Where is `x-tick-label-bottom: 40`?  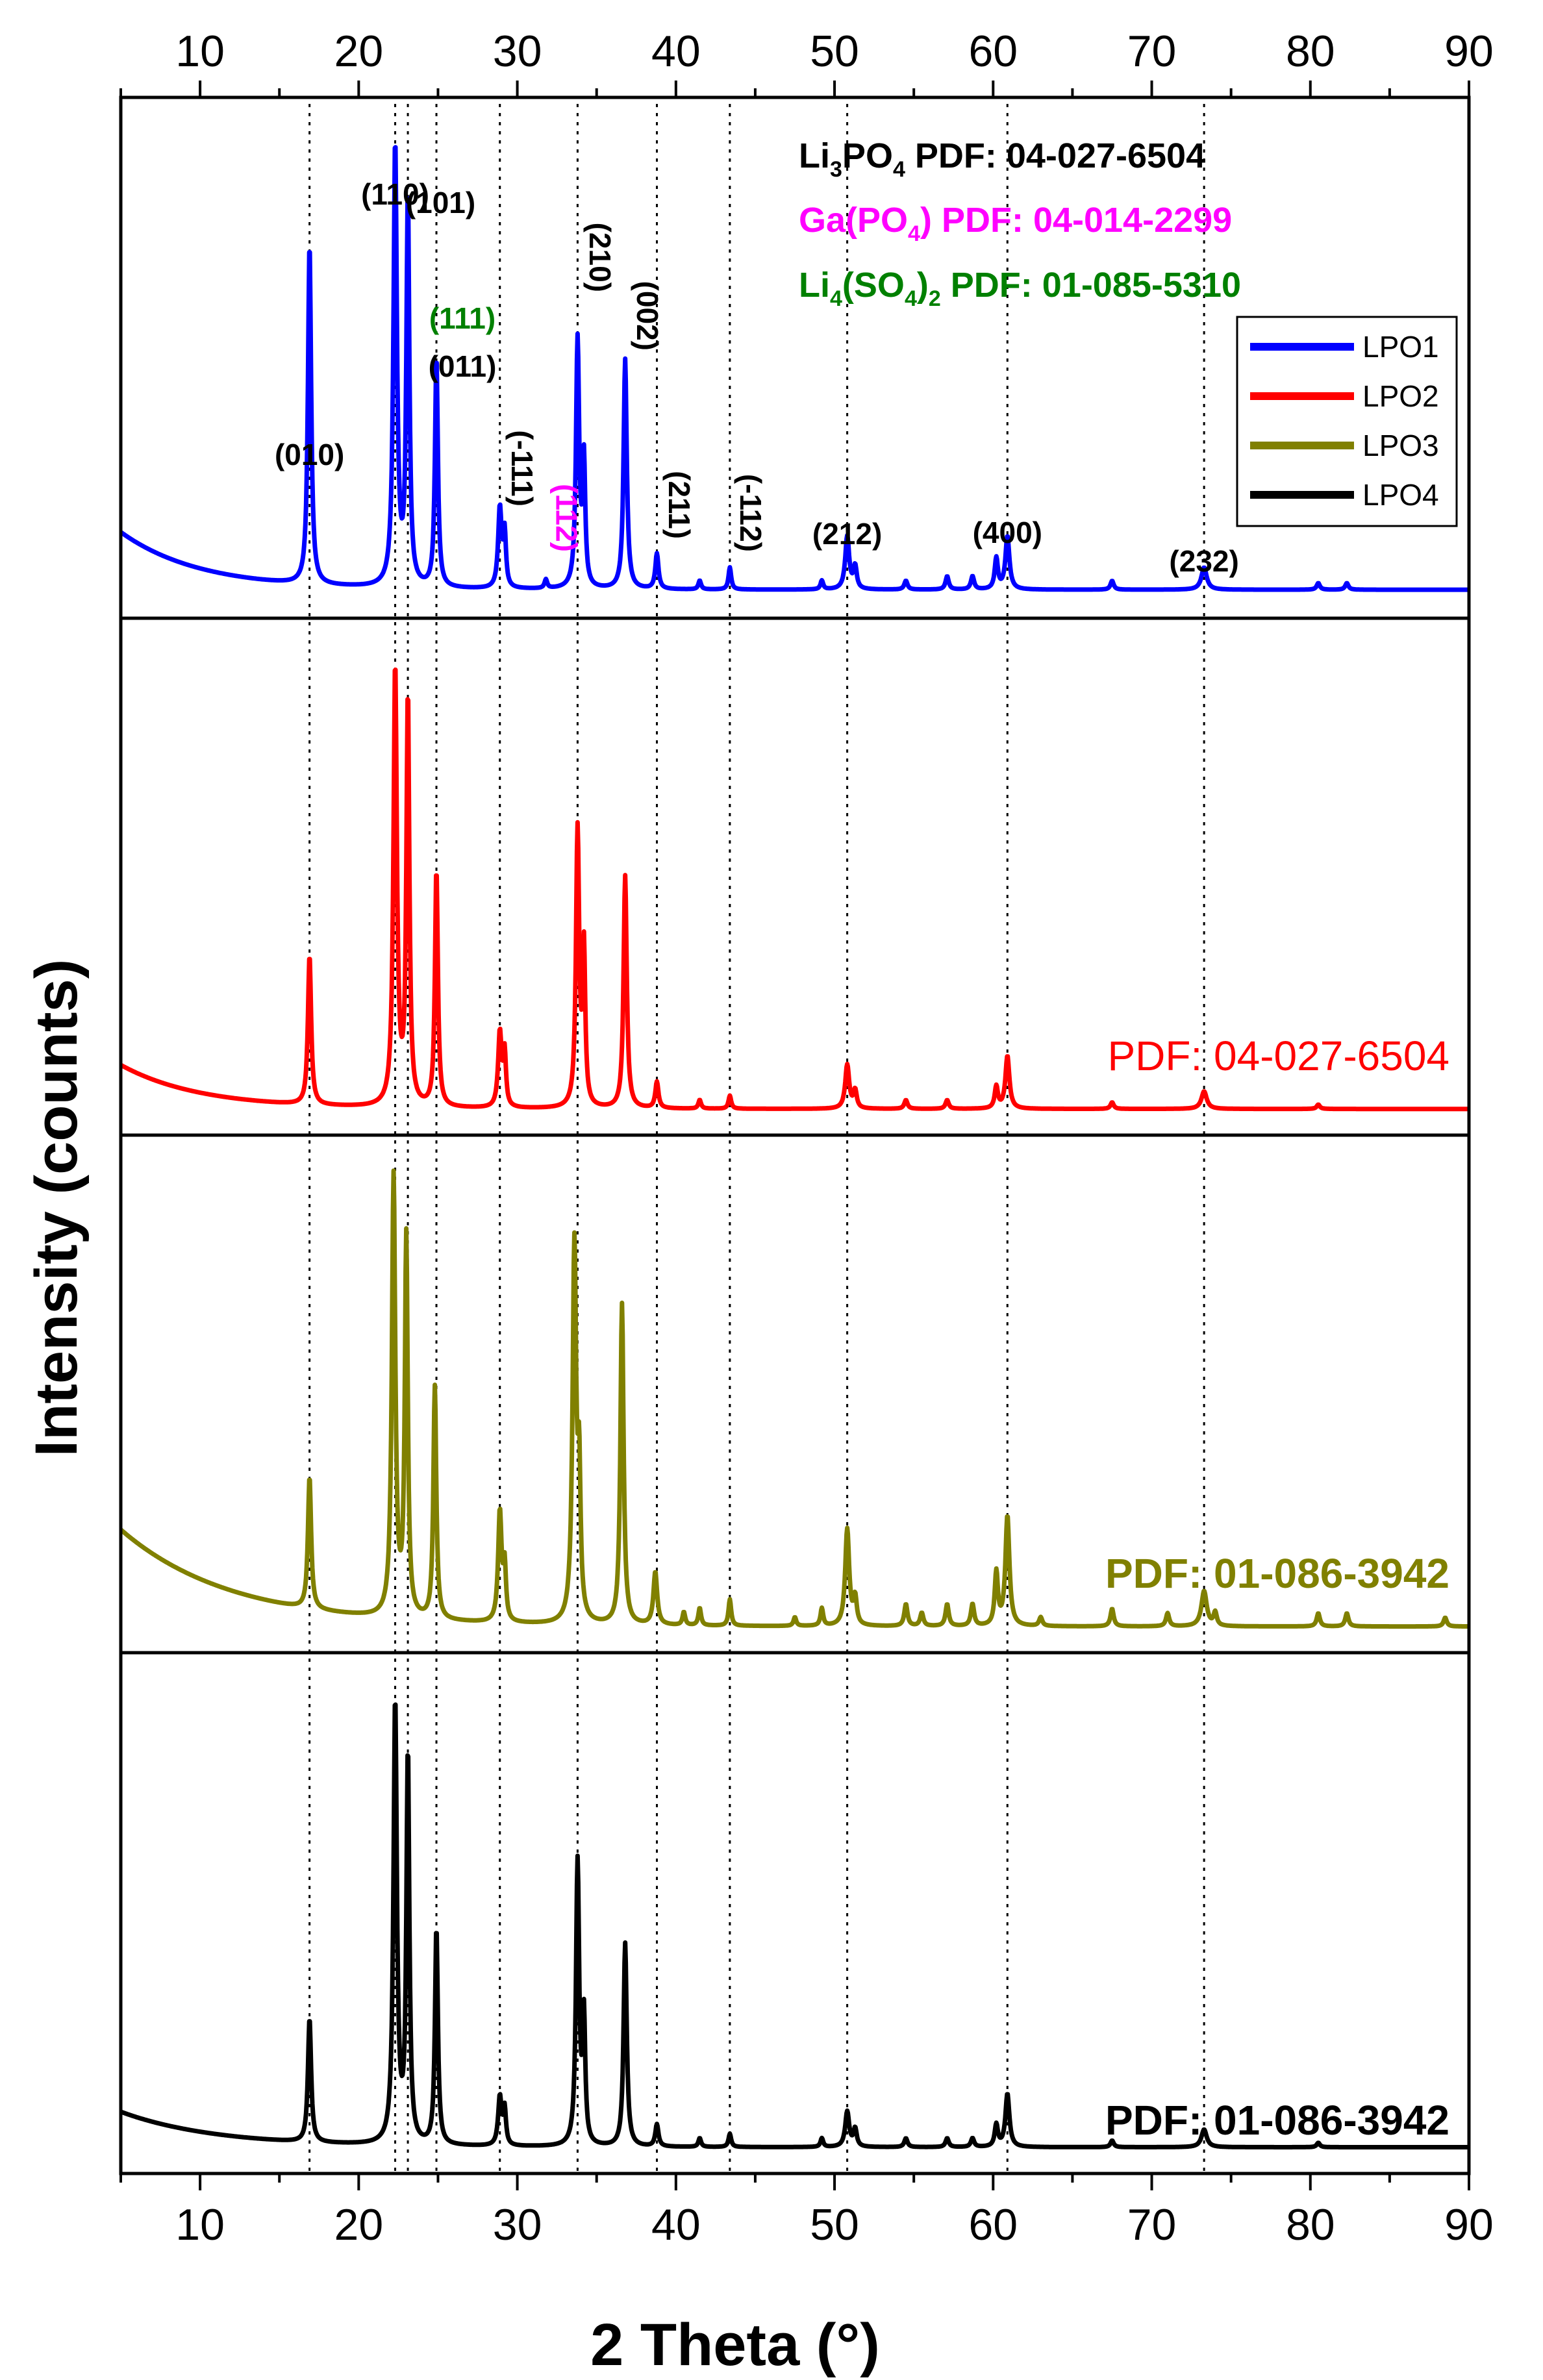 x-tick-label-bottom: 40 is located at coordinates (676, 2224).